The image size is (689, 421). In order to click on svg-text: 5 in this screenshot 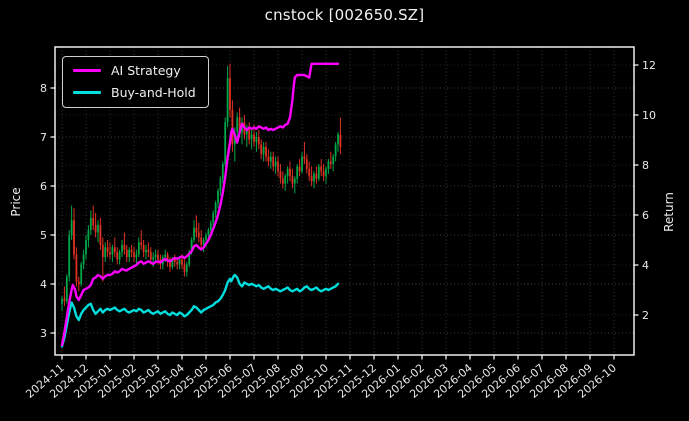, I will do `click(43, 235)`.